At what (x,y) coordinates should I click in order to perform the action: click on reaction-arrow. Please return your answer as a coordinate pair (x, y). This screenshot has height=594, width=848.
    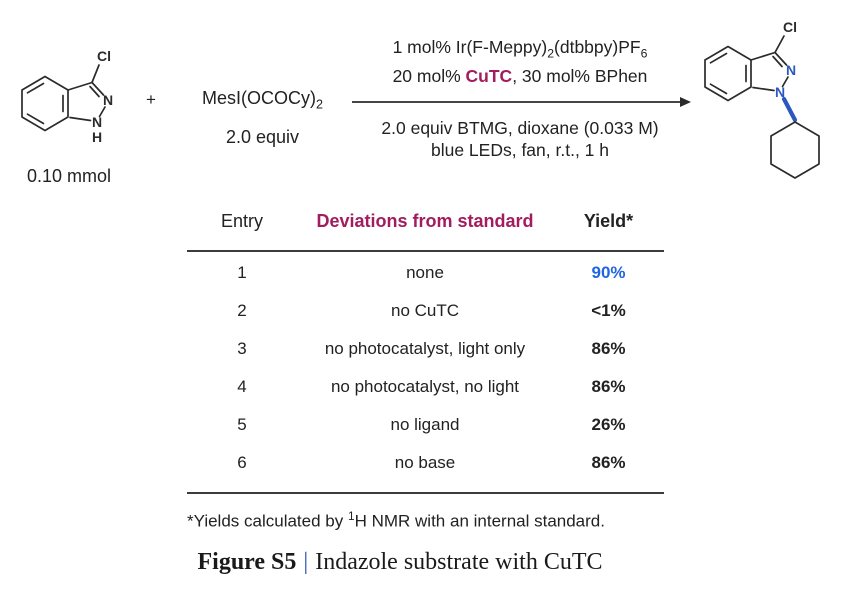
    Looking at the image, I should click on (521, 102).